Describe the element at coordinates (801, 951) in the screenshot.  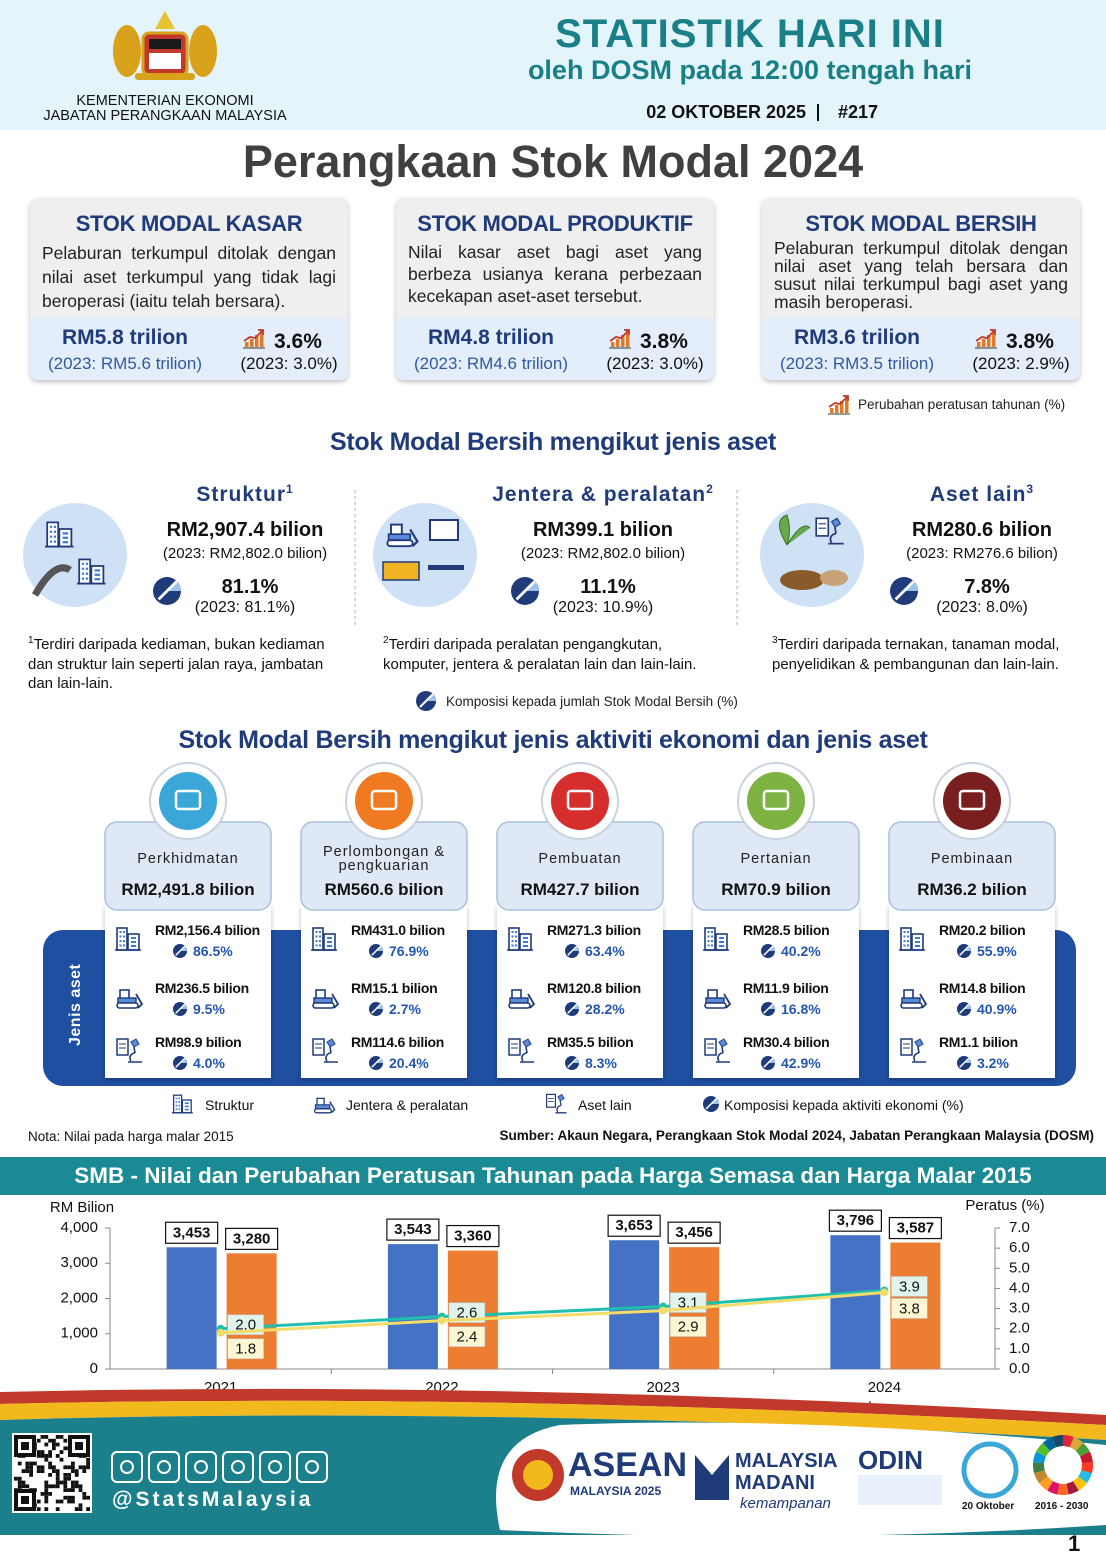
I see `asset-row-share: 40.2%` at that location.